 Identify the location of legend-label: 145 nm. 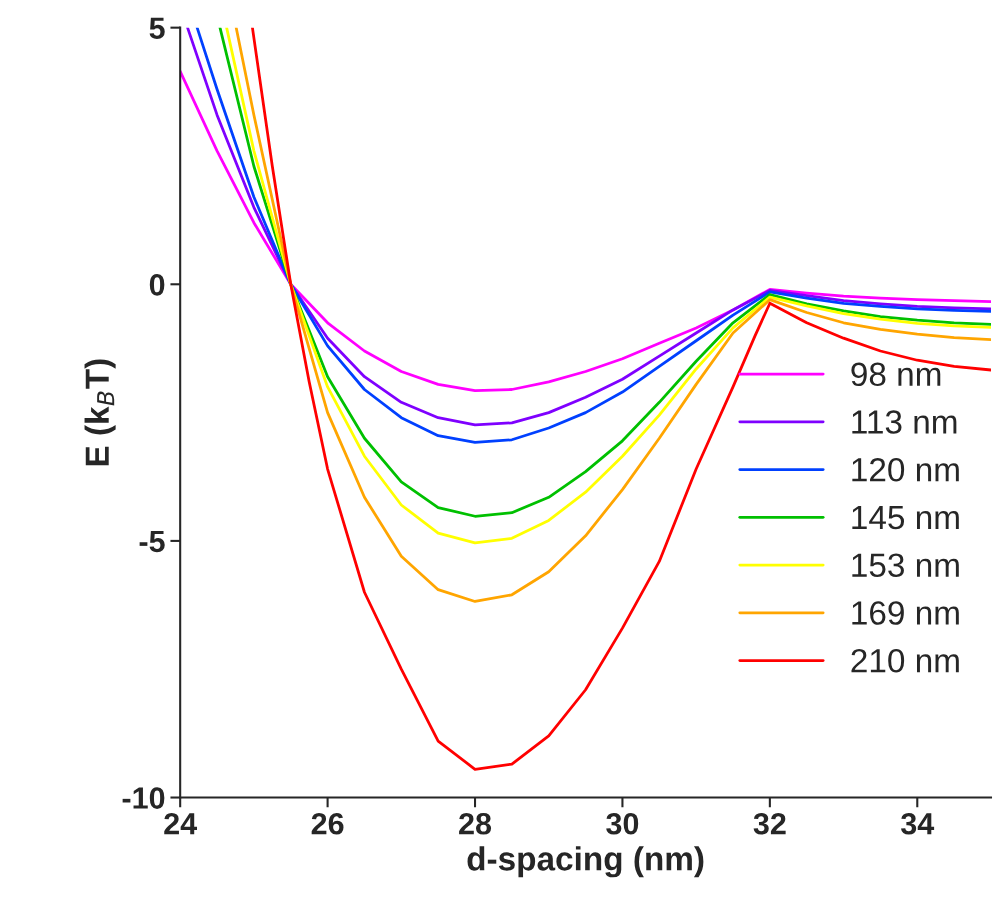
(905, 518).